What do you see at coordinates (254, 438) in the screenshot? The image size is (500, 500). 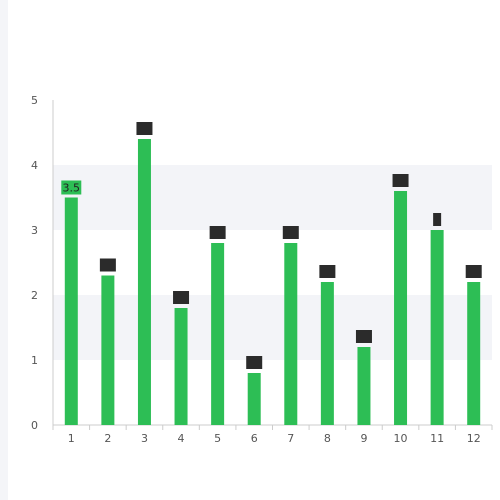 I see `x-tick-label: 6` at bounding box center [254, 438].